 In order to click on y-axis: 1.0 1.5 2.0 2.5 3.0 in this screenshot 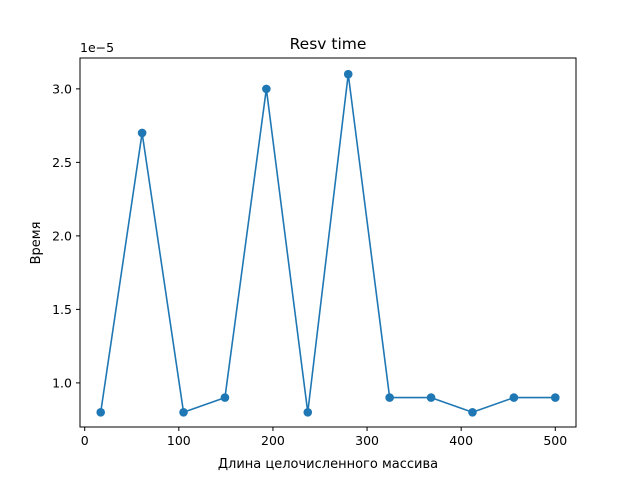, I will do `click(66, 235)`.